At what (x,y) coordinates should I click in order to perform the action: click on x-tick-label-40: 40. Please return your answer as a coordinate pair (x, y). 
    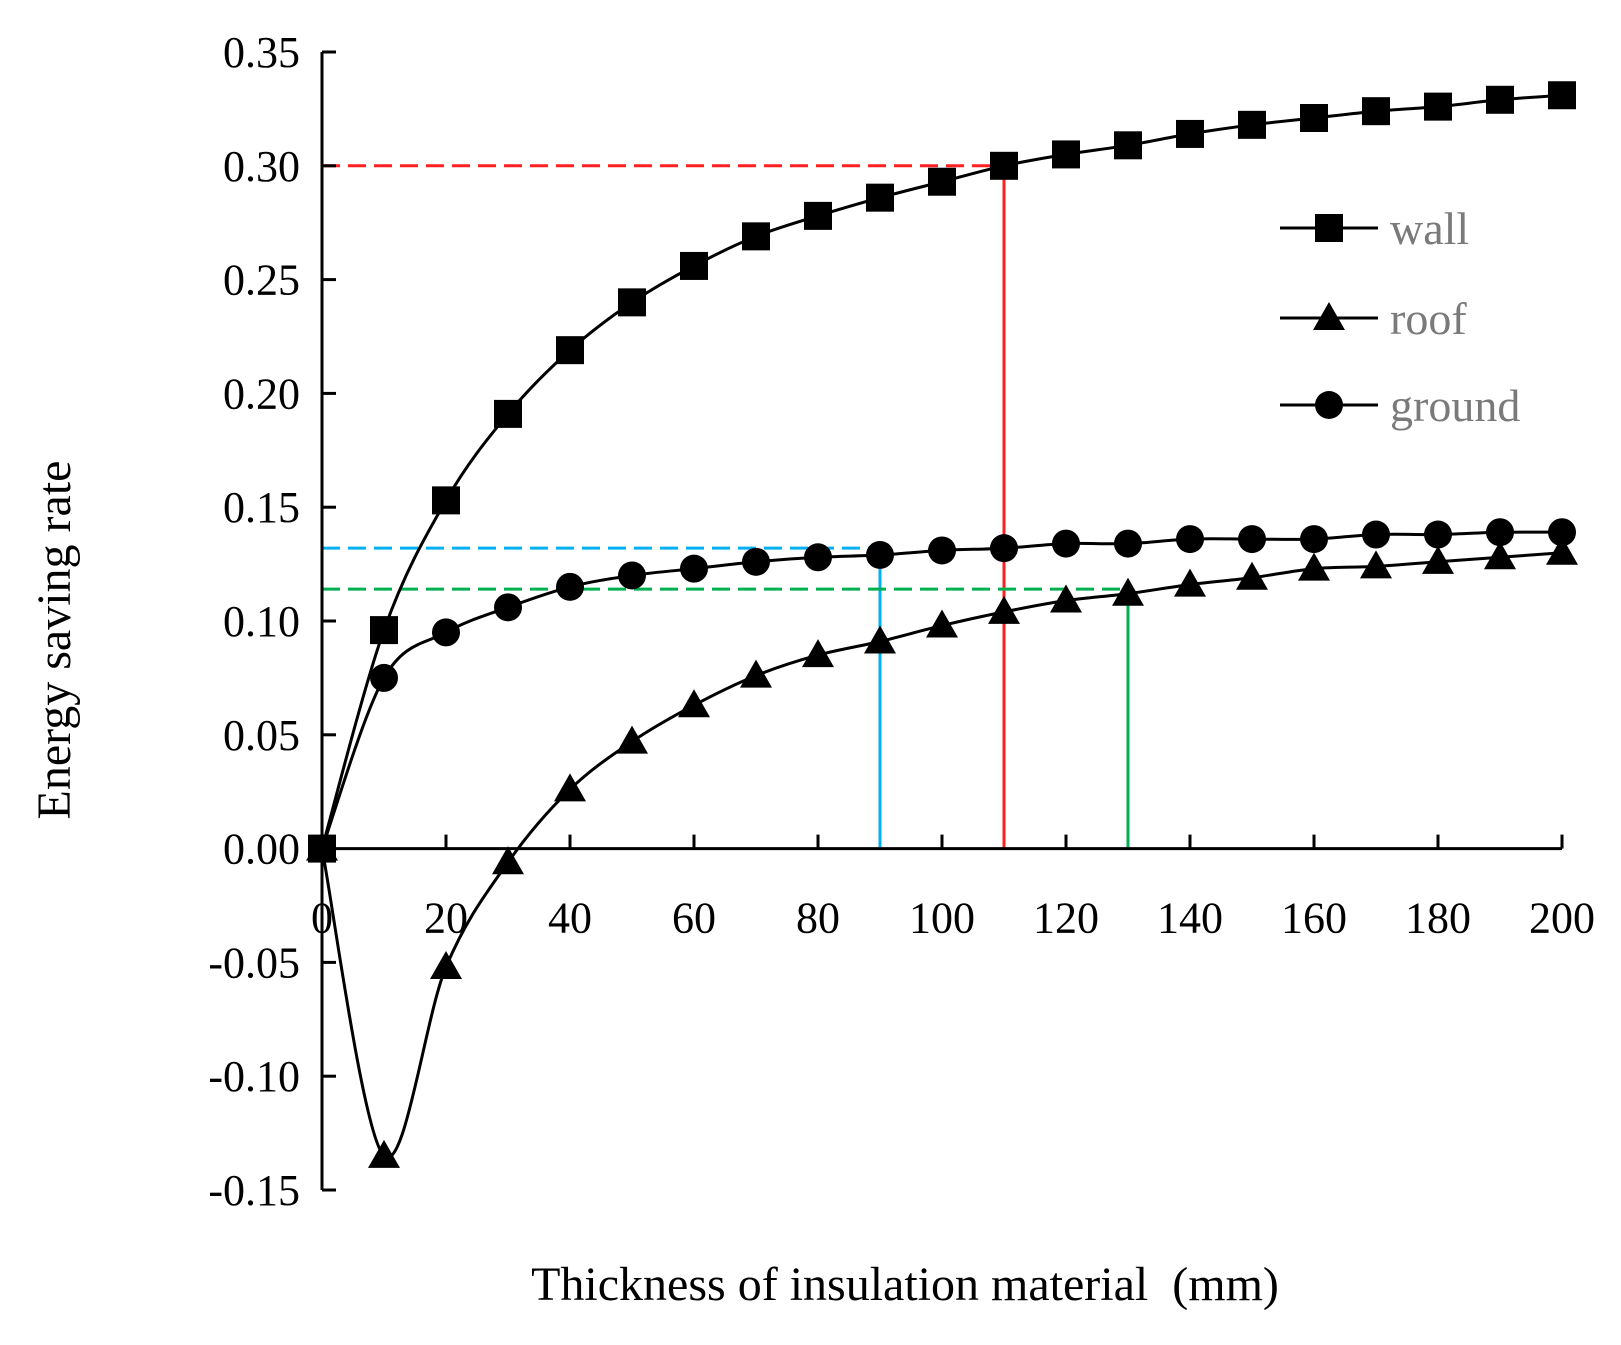
    Looking at the image, I should click on (570, 918).